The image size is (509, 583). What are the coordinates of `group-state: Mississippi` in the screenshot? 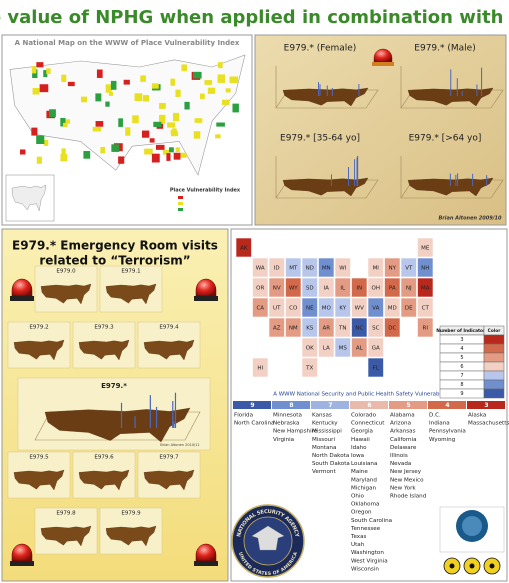 It's located at (327, 432).